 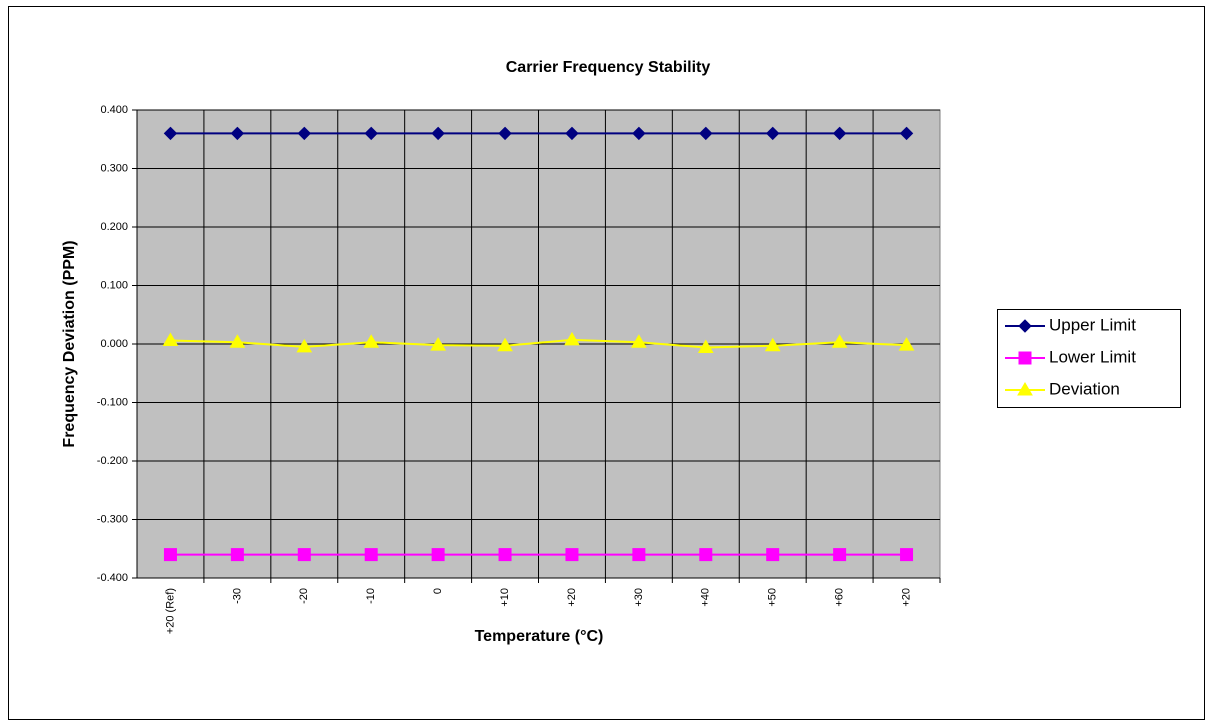 I want to click on x-tick-label: 0, so click(x=438, y=591).